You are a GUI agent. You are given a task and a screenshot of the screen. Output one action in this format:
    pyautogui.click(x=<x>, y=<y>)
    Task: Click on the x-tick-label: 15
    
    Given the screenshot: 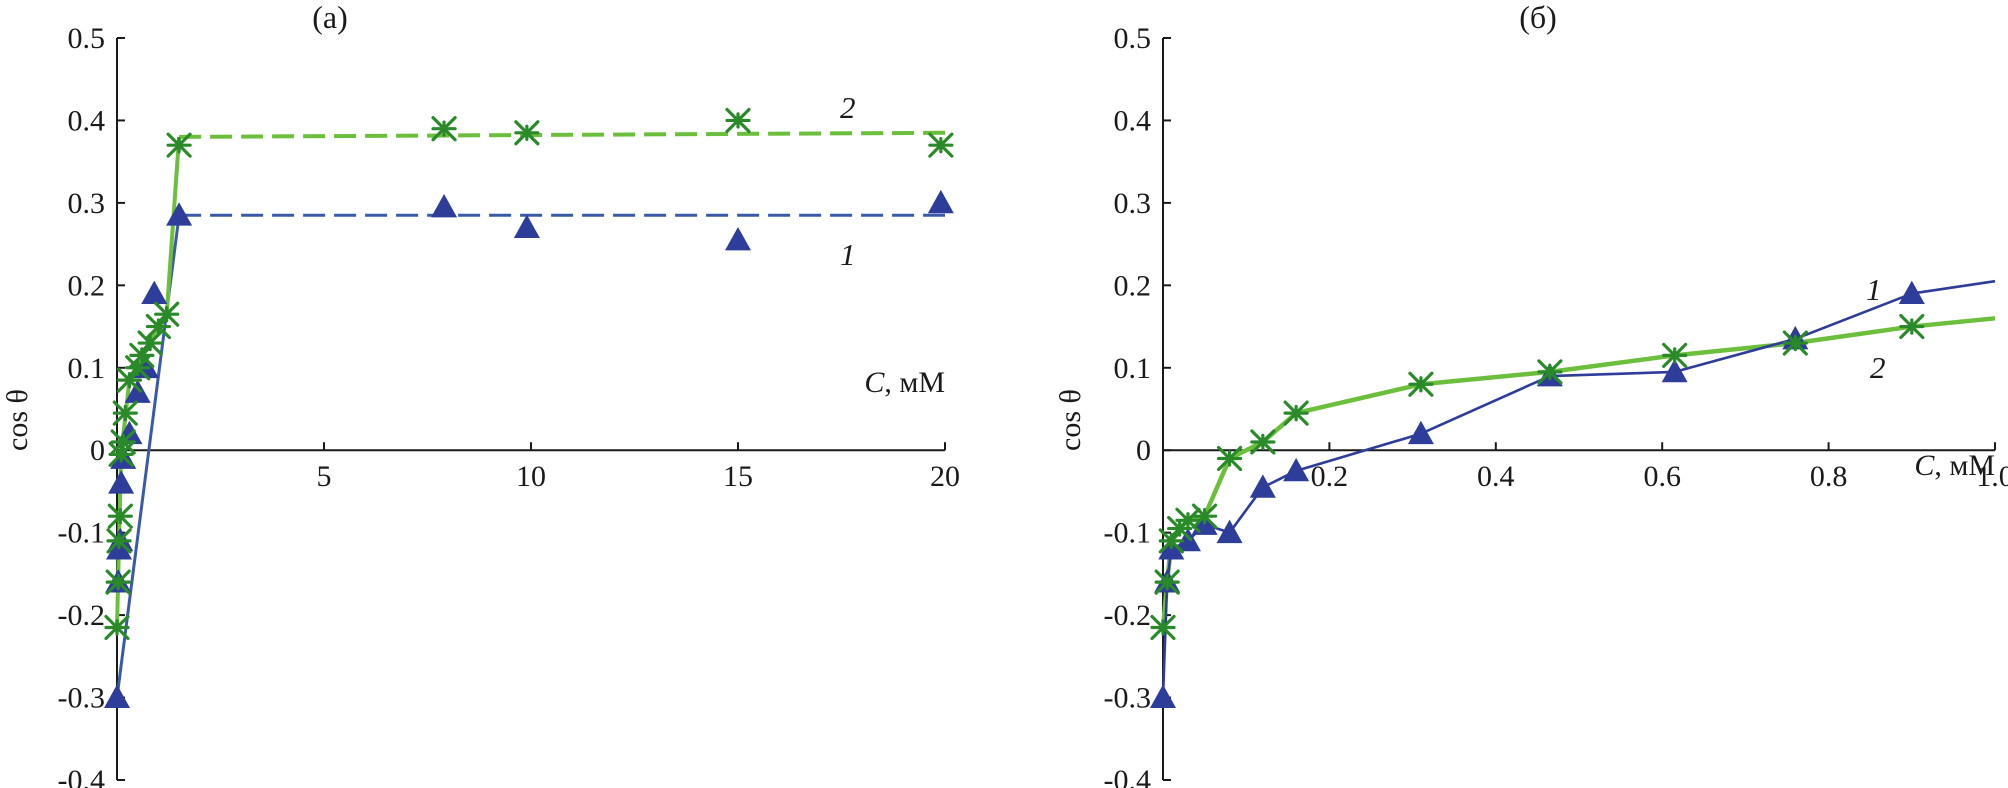 What is the action you would take?
    pyautogui.click(x=738, y=476)
    